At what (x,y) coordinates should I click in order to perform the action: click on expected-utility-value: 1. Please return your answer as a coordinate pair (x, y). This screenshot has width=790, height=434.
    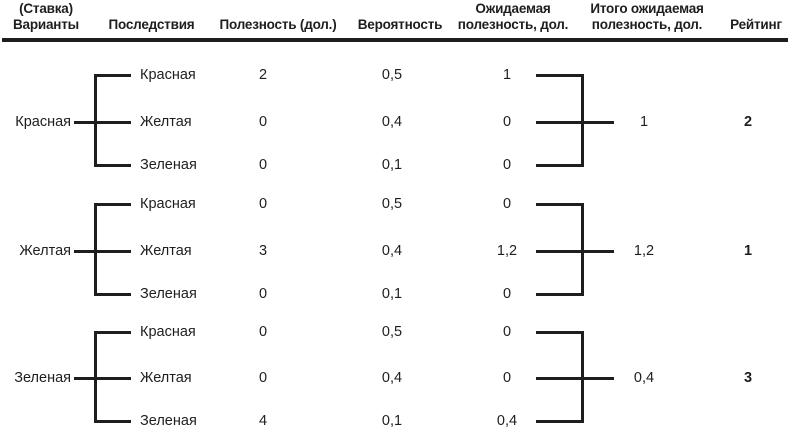
    Looking at the image, I should click on (507, 75).